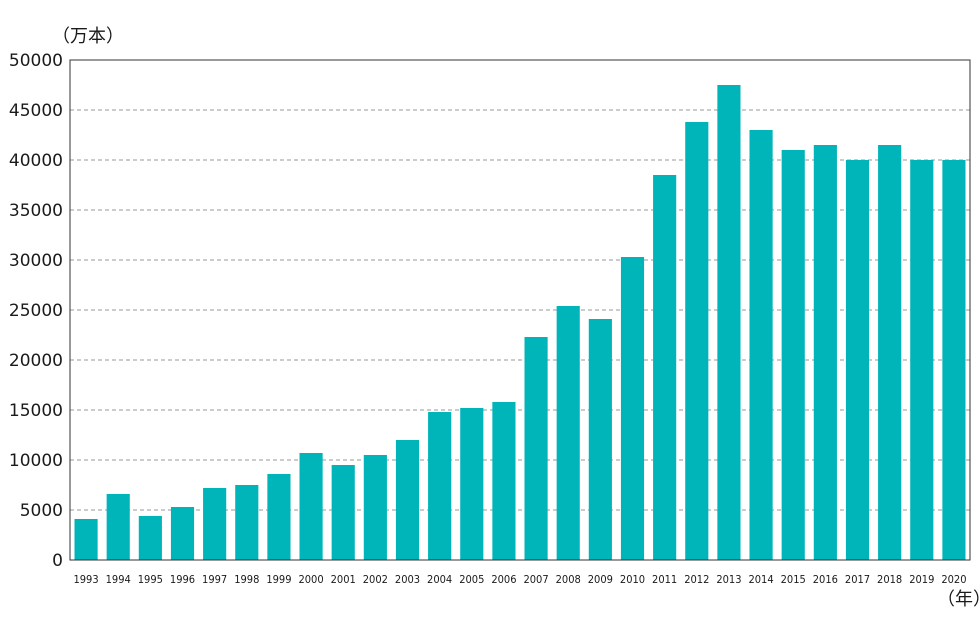  I want to click on bar-2001, so click(343, 512).